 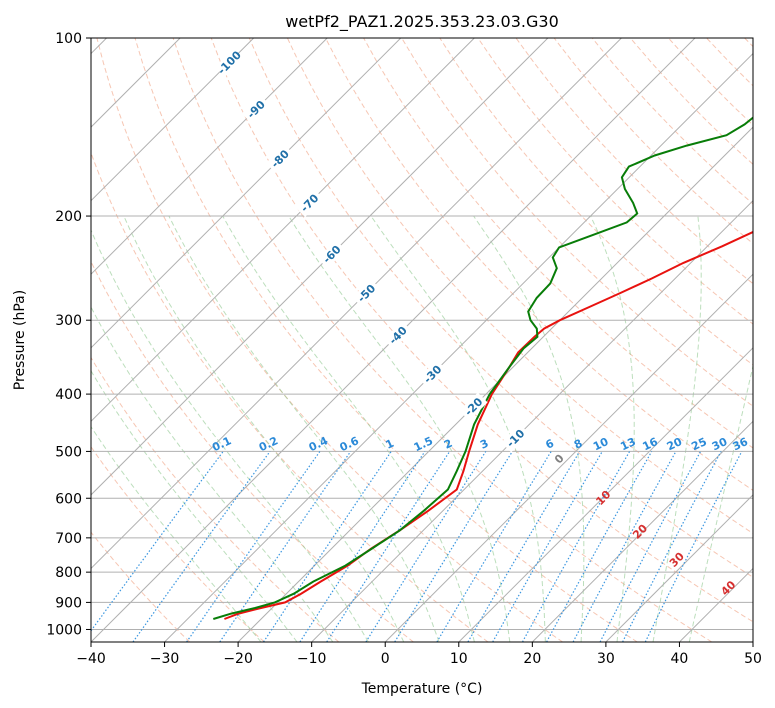 What do you see at coordinates (753, 659) in the screenshot?
I see `x-tick-label: 50` at bounding box center [753, 659].